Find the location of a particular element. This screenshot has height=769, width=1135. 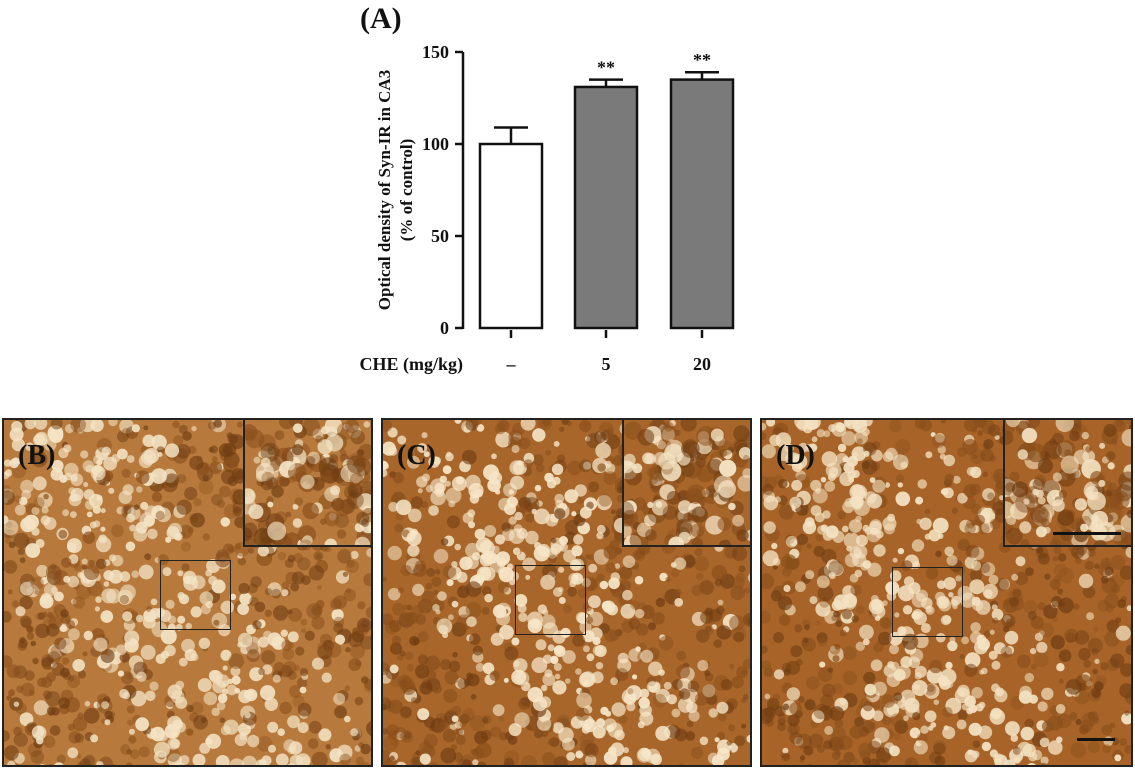

x-tick-label: 20 is located at coordinates (702, 364).